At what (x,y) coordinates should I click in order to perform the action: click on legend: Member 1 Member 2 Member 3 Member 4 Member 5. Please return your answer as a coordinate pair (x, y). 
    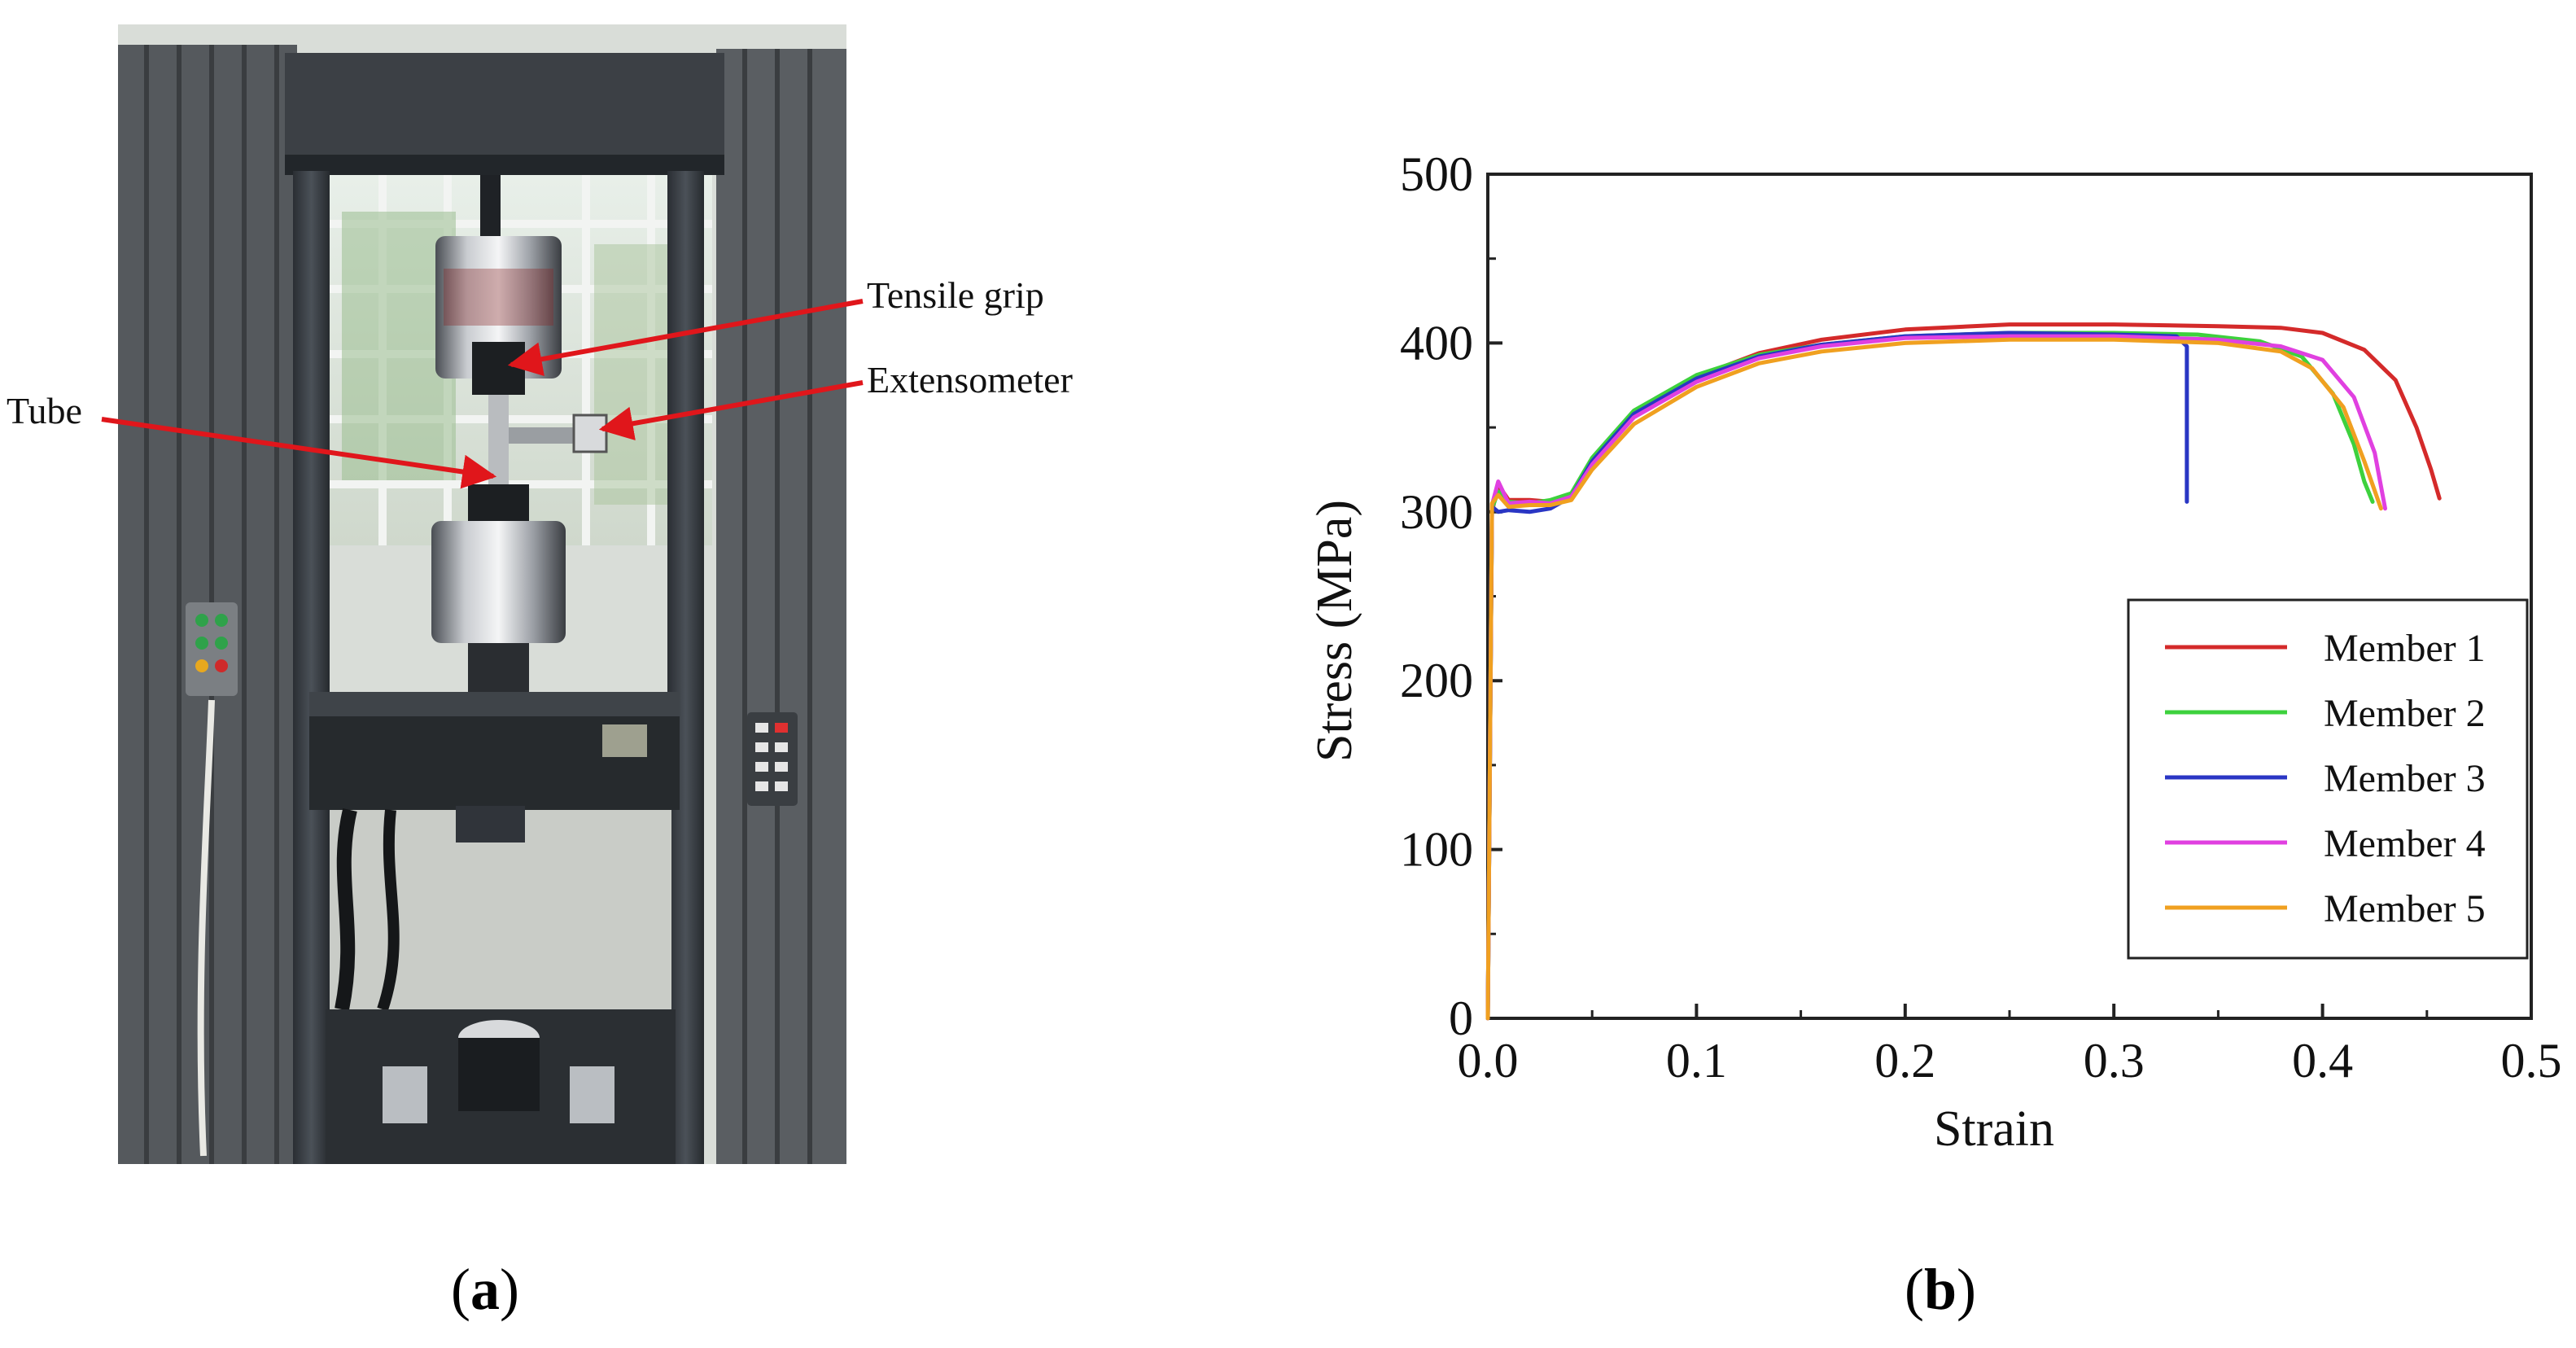
    Looking at the image, I should click on (2328, 779).